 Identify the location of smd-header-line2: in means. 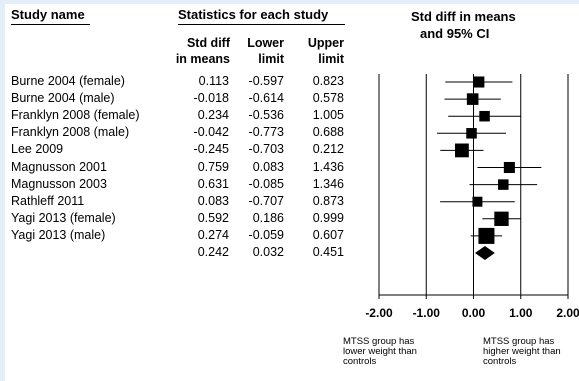
(202, 59).